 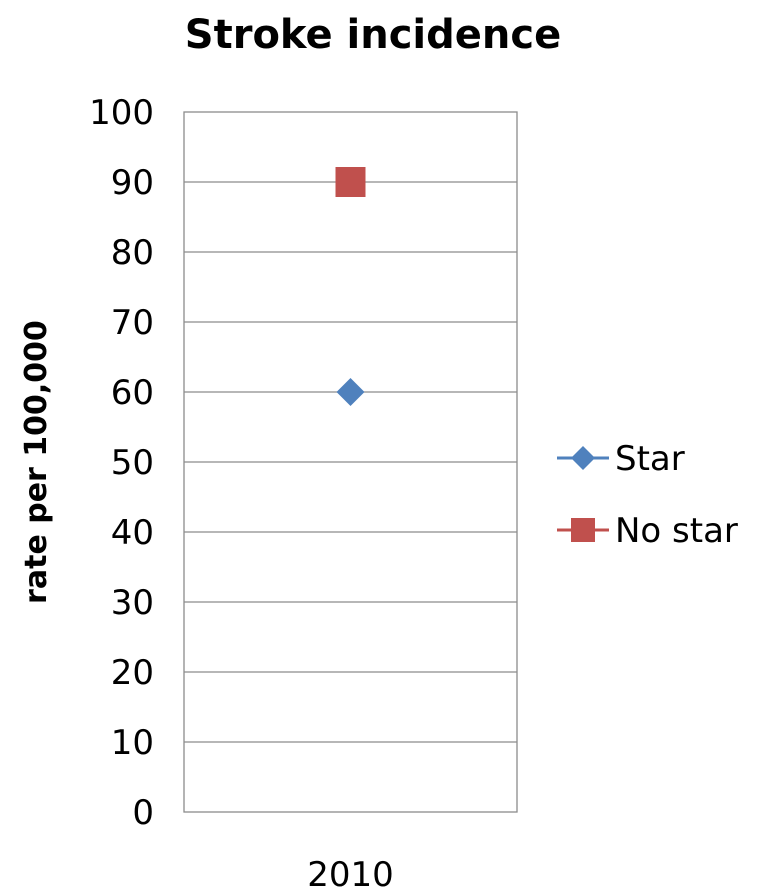 I want to click on legend-label: No star, so click(x=676, y=531).